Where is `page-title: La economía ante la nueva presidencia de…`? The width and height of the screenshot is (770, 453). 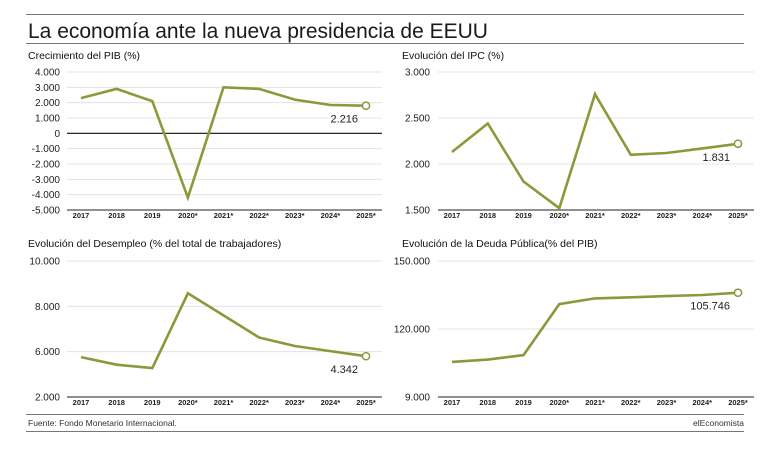 page-title: La economía ante la nueva presidencia de… is located at coordinates (258, 31).